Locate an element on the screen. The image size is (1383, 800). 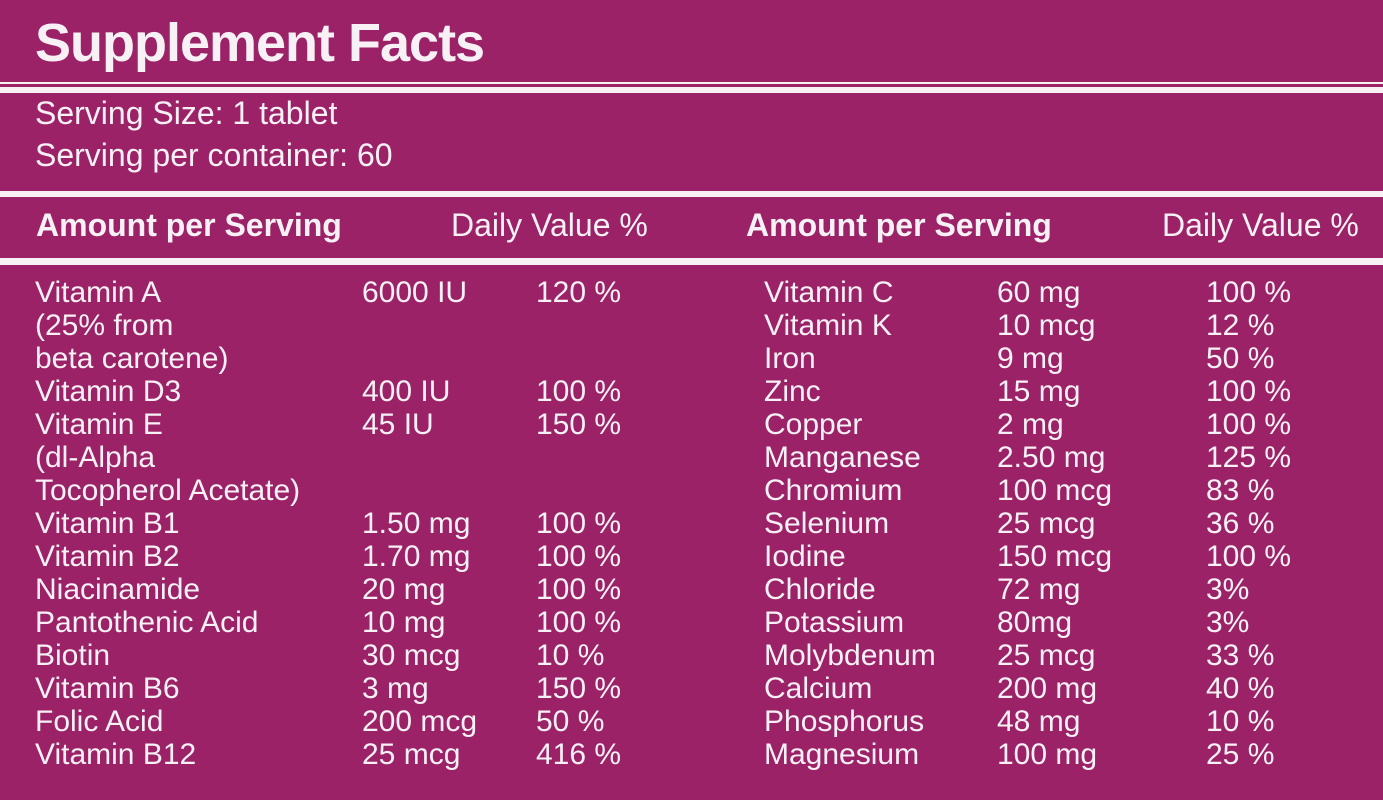
nutrient-row: beta carotene) is located at coordinates (380, 358).